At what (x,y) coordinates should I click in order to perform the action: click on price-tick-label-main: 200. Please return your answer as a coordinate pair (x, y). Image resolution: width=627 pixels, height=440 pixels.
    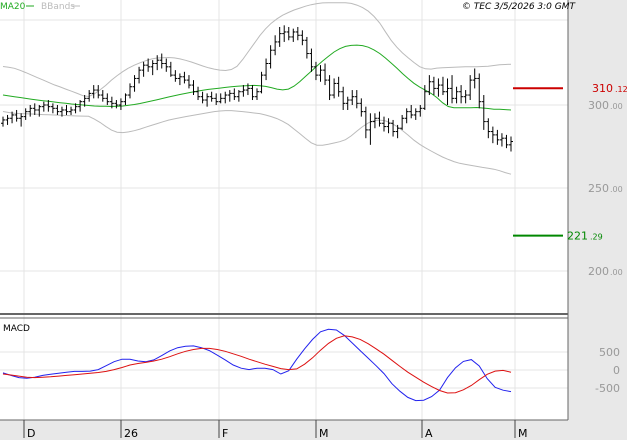
    Looking at the image, I should click on (598, 271).